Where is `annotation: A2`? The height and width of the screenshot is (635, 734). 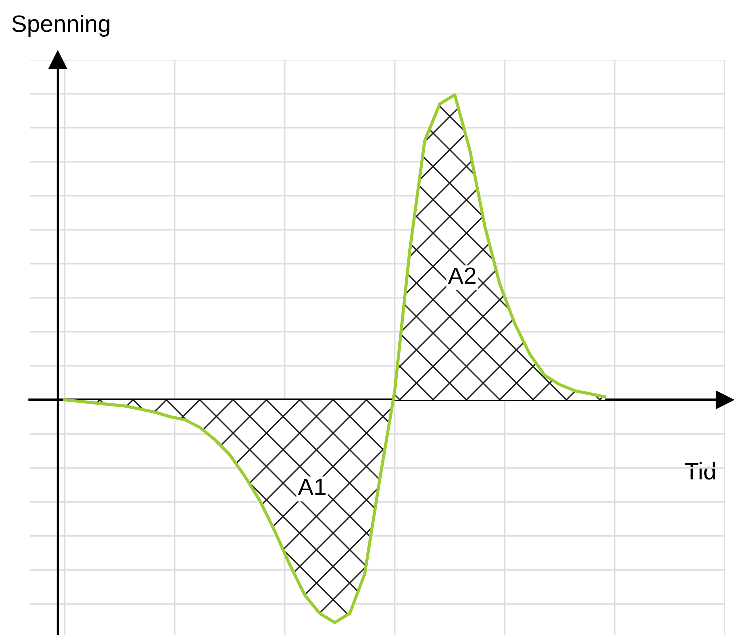
annotation: A2 is located at coordinates (462, 276).